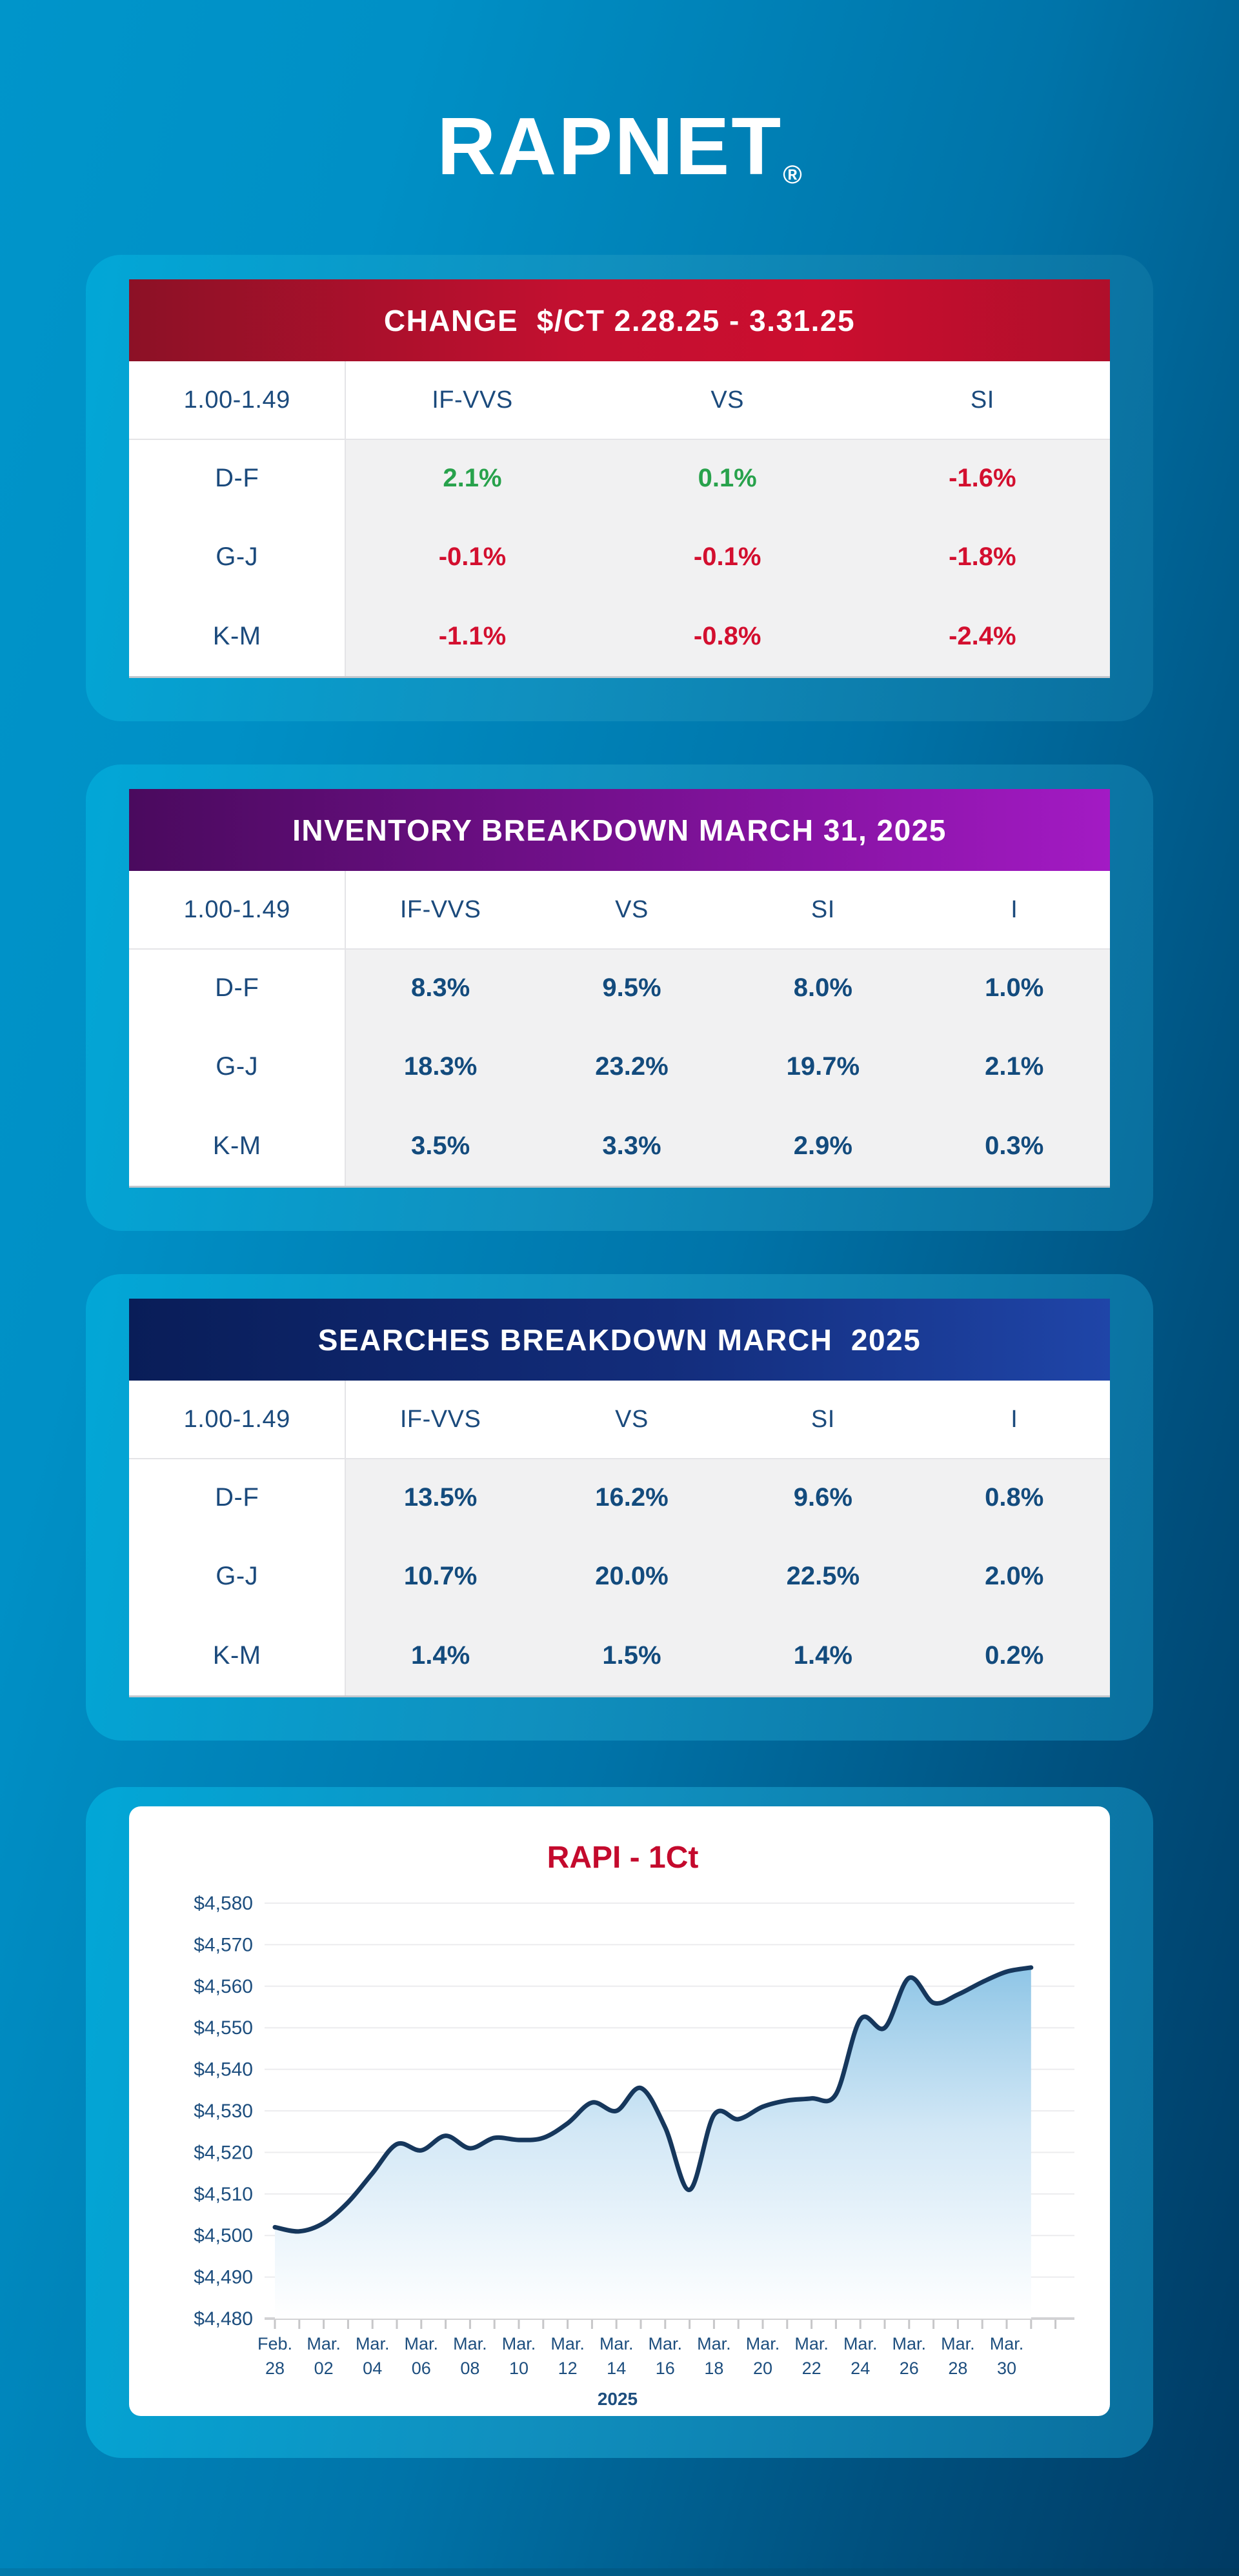 The height and width of the screenshot is (2576, 1239). What do you see at coordinates (372, 2368) in the screenshot?
I see `x-axis-label-day: 04` at bounding box center [372, 2368].